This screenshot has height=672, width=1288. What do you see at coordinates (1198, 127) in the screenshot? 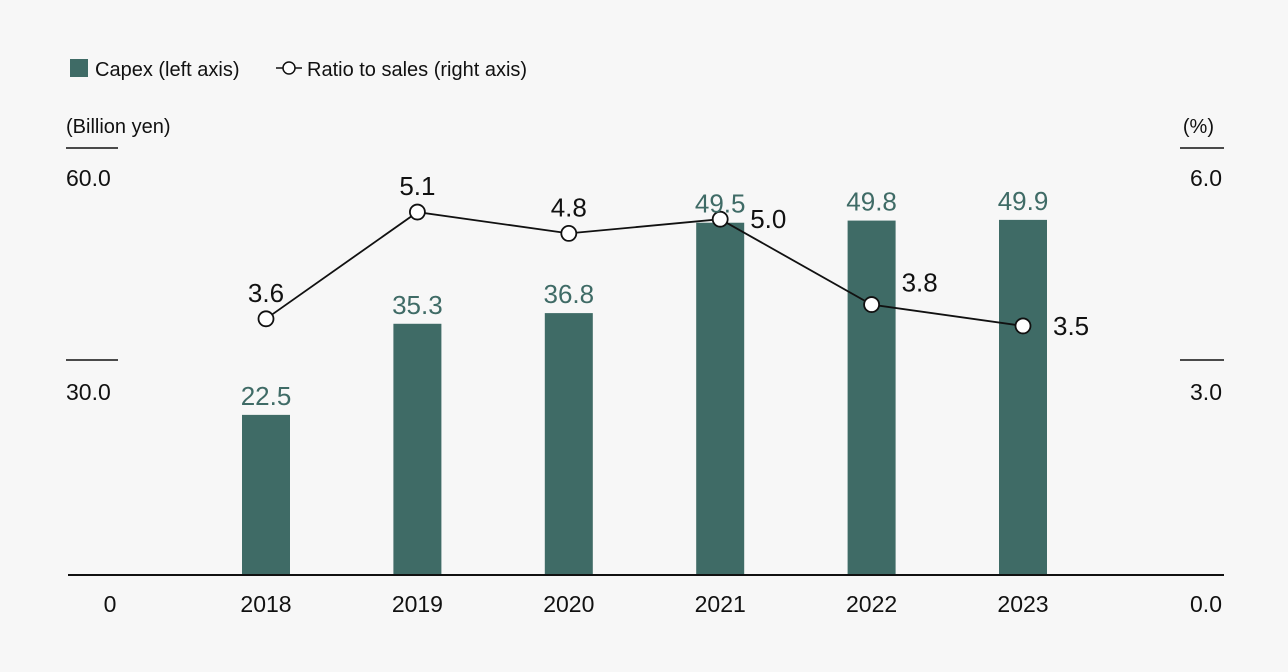
I see `right-axis-unit: (%)` at bounding box center [1198, 127].